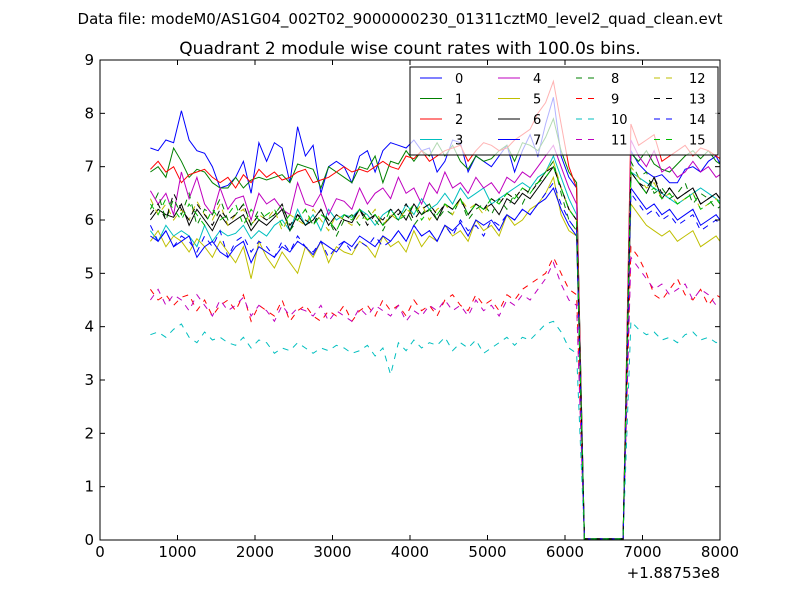  Describe the element at coordinates (100, 552) in the screenshot. I see `x-tick-label: 0` at that location.